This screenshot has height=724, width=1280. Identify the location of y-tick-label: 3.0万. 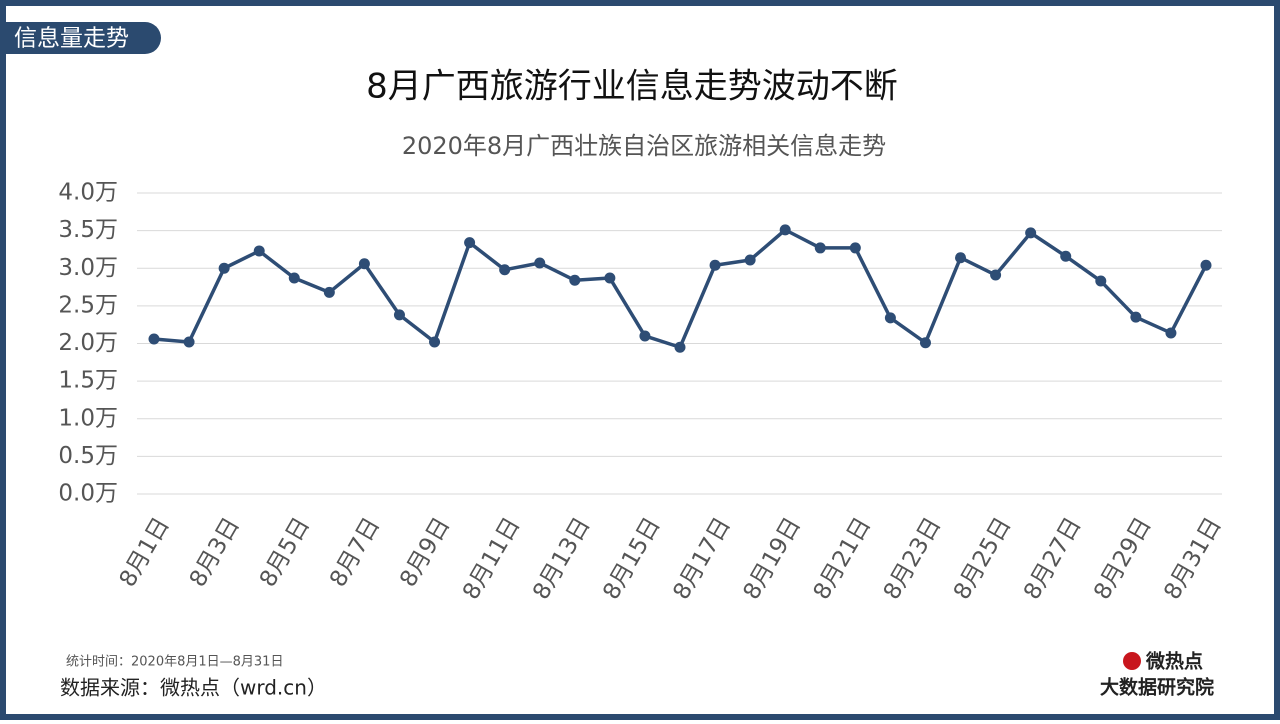
(88, 268).